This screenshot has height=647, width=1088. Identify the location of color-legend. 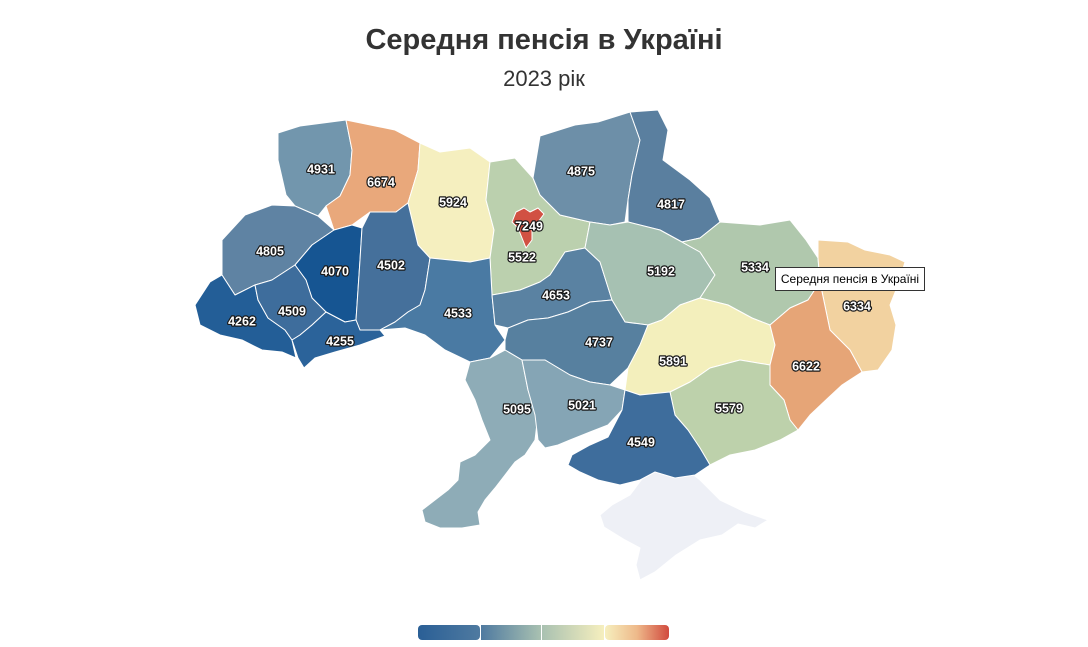
(543, 632).